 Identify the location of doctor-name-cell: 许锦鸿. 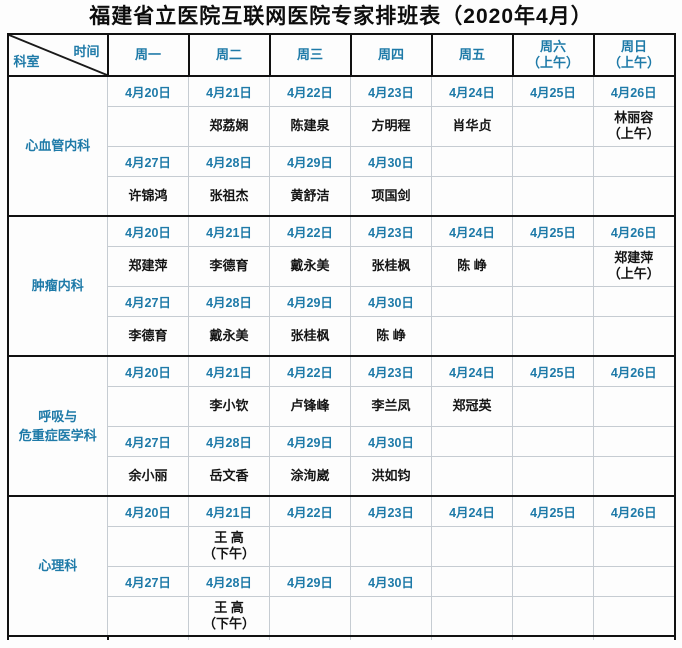
(148, 196).